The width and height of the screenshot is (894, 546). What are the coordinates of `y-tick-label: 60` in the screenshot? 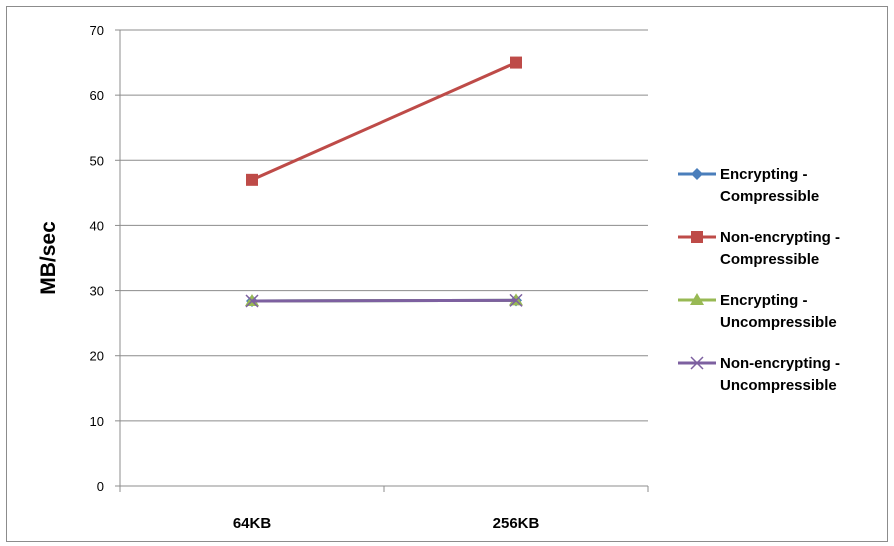 It's located at (97, 95).